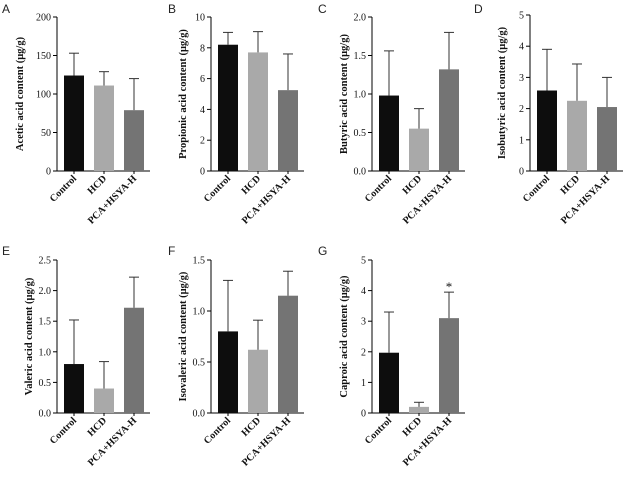 The height and width of the screenshot is (483, 624). Describe the element at coordinates (20, 93) in the screenshot. I see `y-axis-title: Acetic acid content (μg/g)` at that location.